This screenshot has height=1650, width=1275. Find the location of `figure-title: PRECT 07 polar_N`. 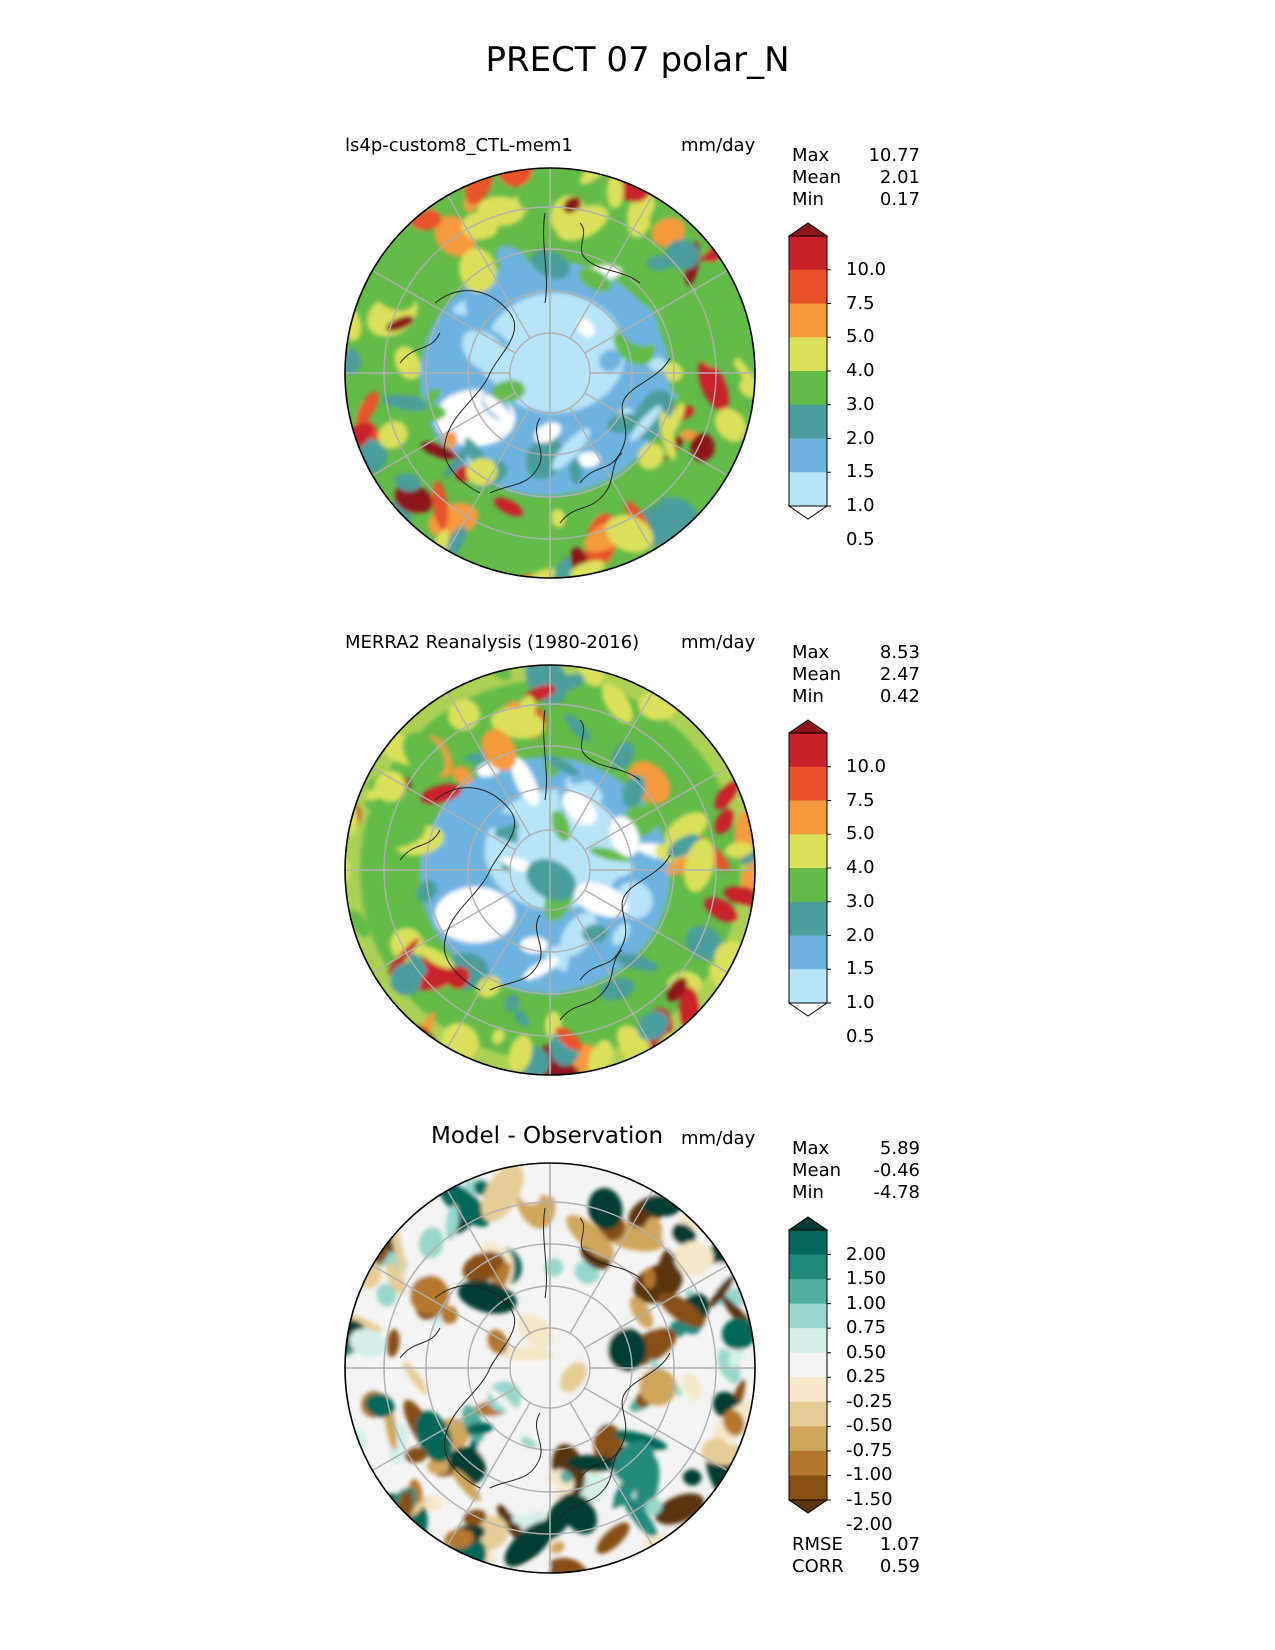

figure-title: PRECT 07 polar_N is located at coordinates (637, 60).